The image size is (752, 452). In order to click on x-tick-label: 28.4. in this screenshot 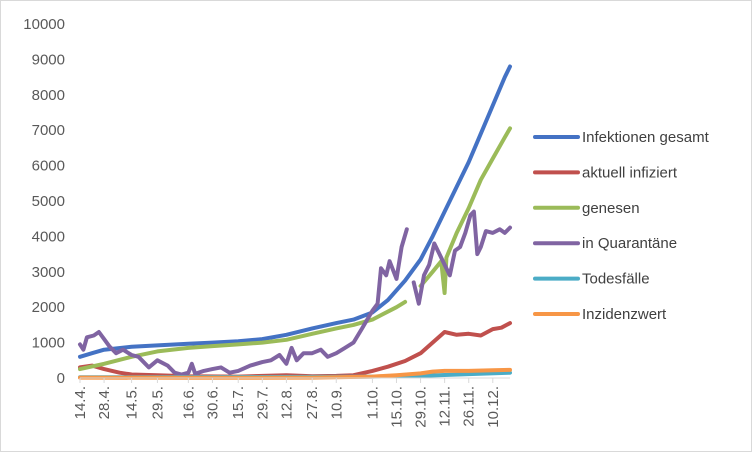, I will do `click(104, 402)`.